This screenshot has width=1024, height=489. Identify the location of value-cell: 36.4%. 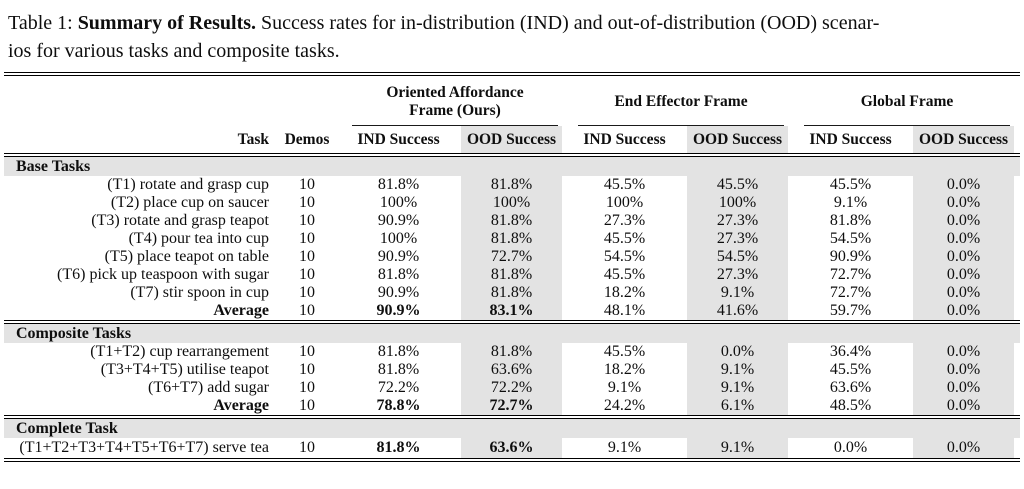
(850, 351).